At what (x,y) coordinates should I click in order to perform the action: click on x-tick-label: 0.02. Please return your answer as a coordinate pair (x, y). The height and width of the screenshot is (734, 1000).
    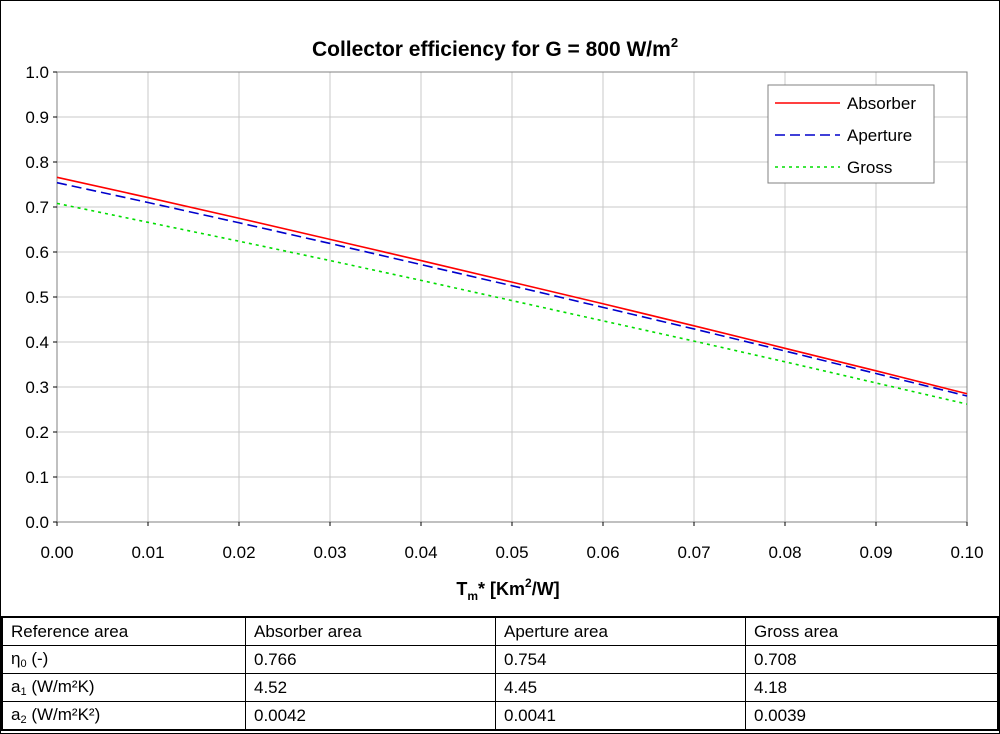
    Looking at the image, I should click on (238, 552).